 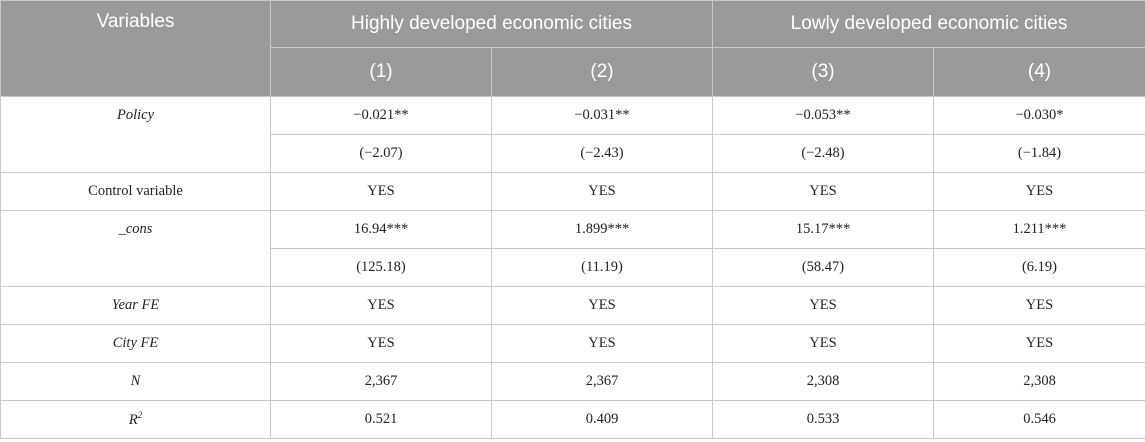 What do you see at coordinates (823, 343) in the screenshot?
I see `city-fe-3: YES` at bounding box center [823, 343].